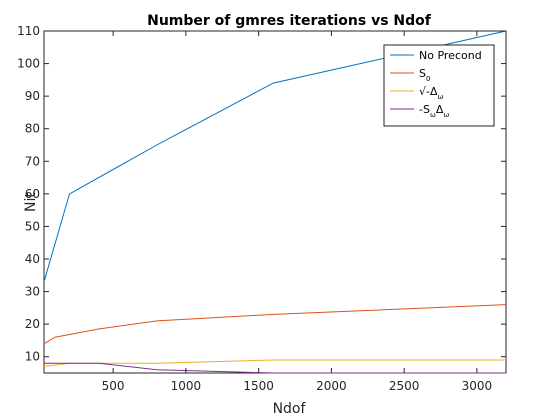 This screenshot has height=420, width=560. Describe the element at coordinates (331, 386) in the screenshot. I see `x-tick-label: 2000` at that location.